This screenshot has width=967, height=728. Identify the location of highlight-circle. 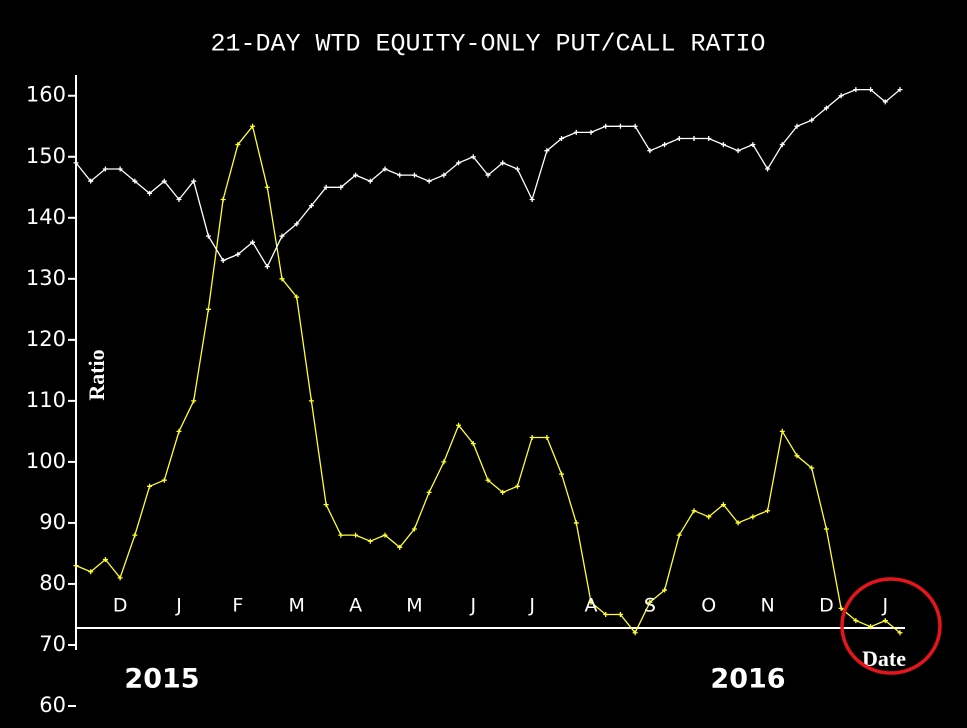
(891, 626).